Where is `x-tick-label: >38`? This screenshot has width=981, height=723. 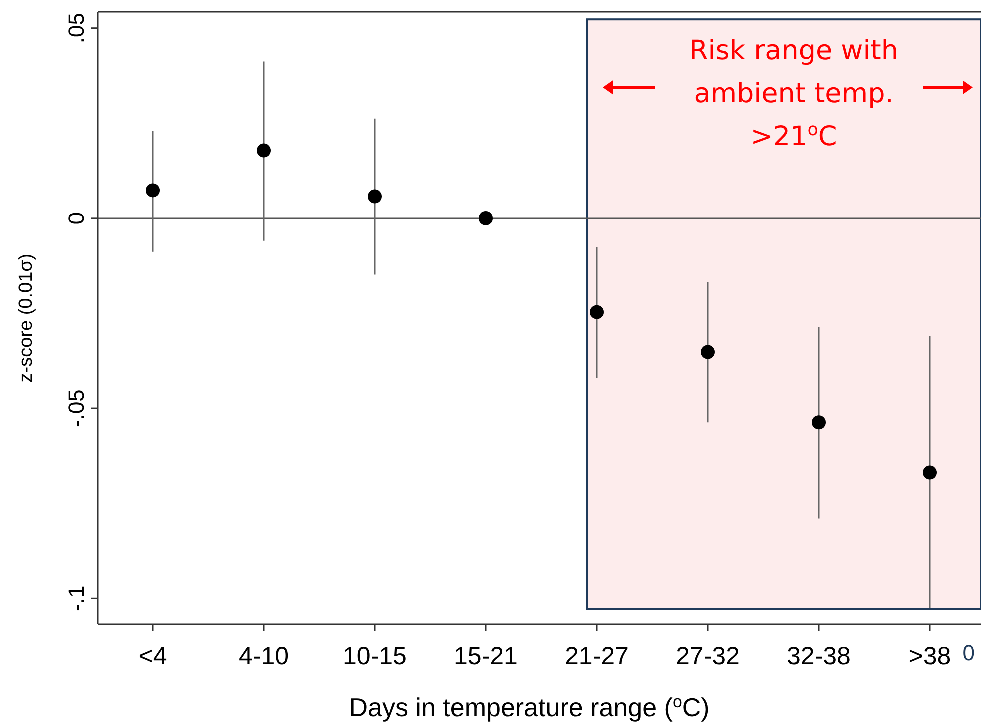 x-tick-label: >38 is located at coordinates (930, 656).